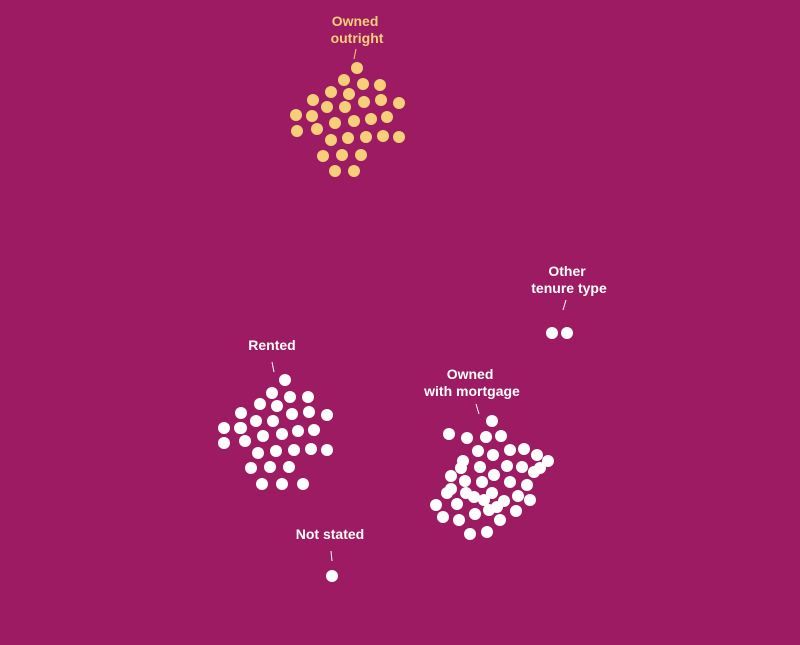 This screenshot has height=645, width=800. I want to click on group-not-stated: Not stated, so click(330, 554).